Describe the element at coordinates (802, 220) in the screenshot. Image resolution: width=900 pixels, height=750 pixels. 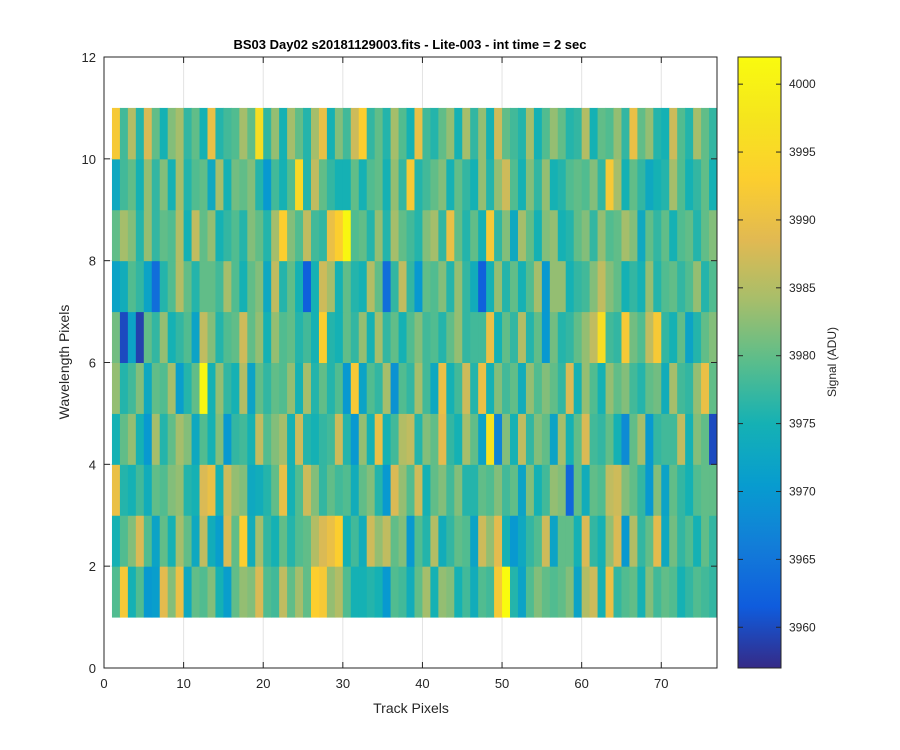
I see `colorbar-tick-label: 3990` at that location.